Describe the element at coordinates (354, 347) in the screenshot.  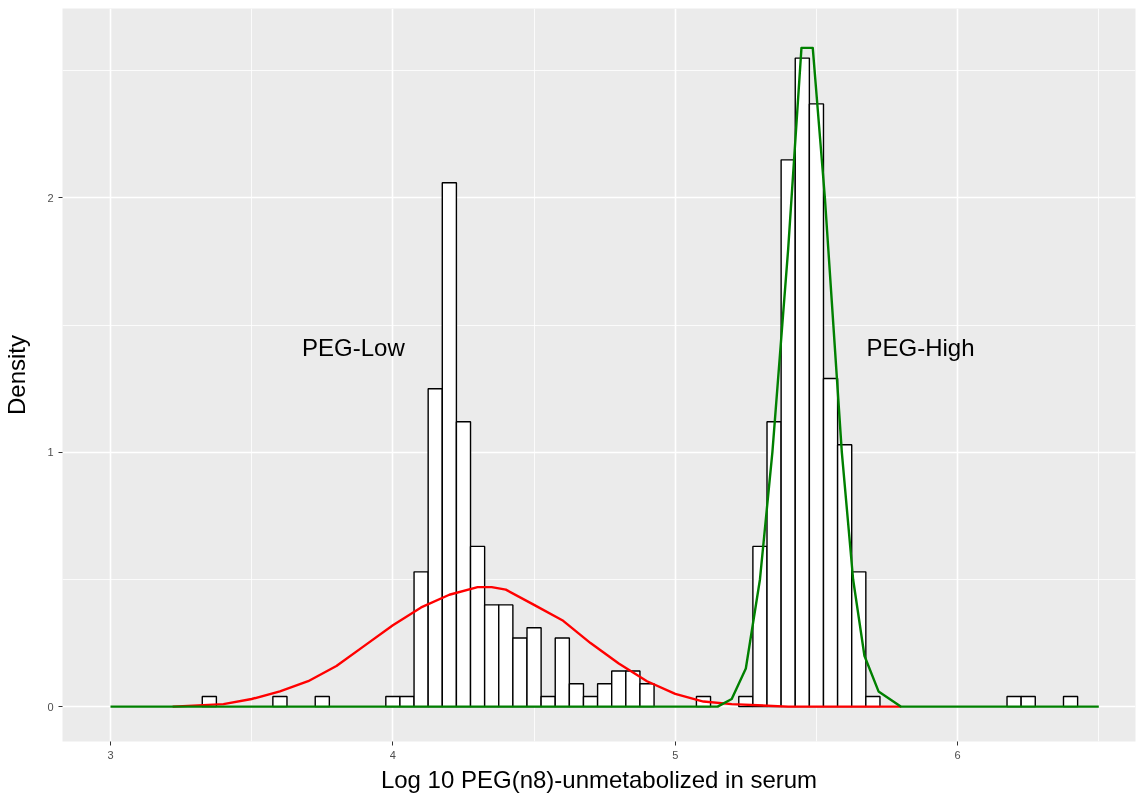
I see `annotation: PEG-Low` at that location.